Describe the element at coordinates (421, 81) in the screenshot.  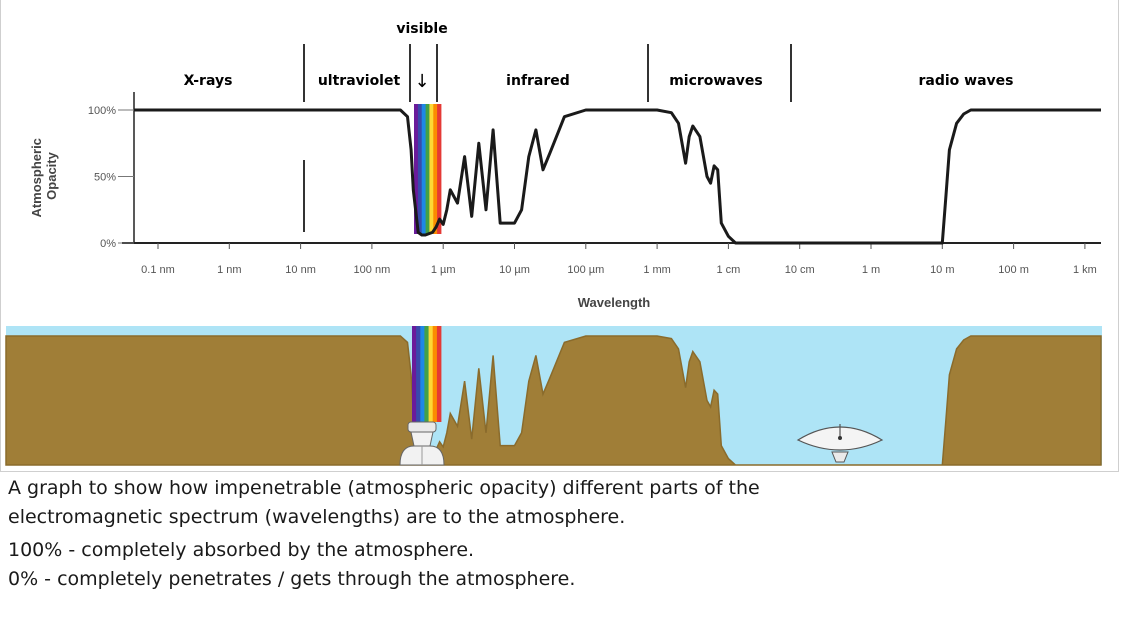
I see `visible-arrow: ↓` at that location.